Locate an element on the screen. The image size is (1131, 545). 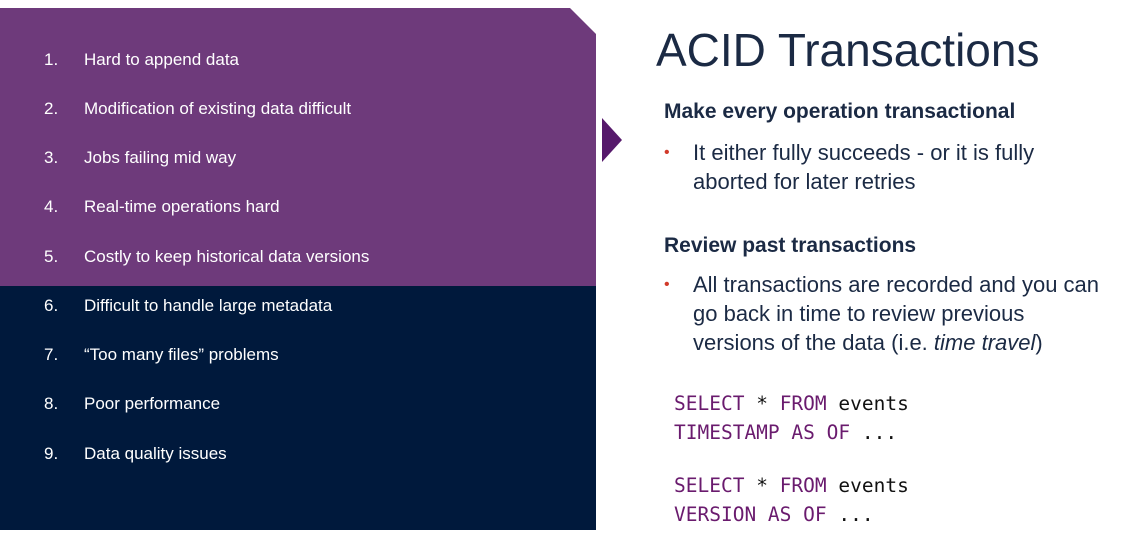
issue-number: 1. is located at coordinates (51, 59).